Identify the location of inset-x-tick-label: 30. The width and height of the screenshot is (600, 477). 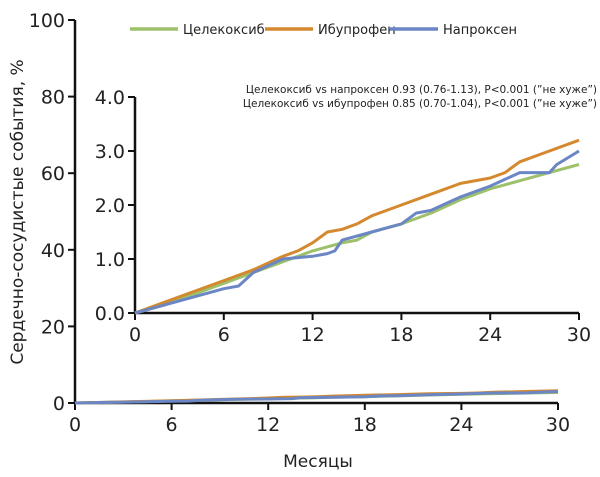
(579, 335).